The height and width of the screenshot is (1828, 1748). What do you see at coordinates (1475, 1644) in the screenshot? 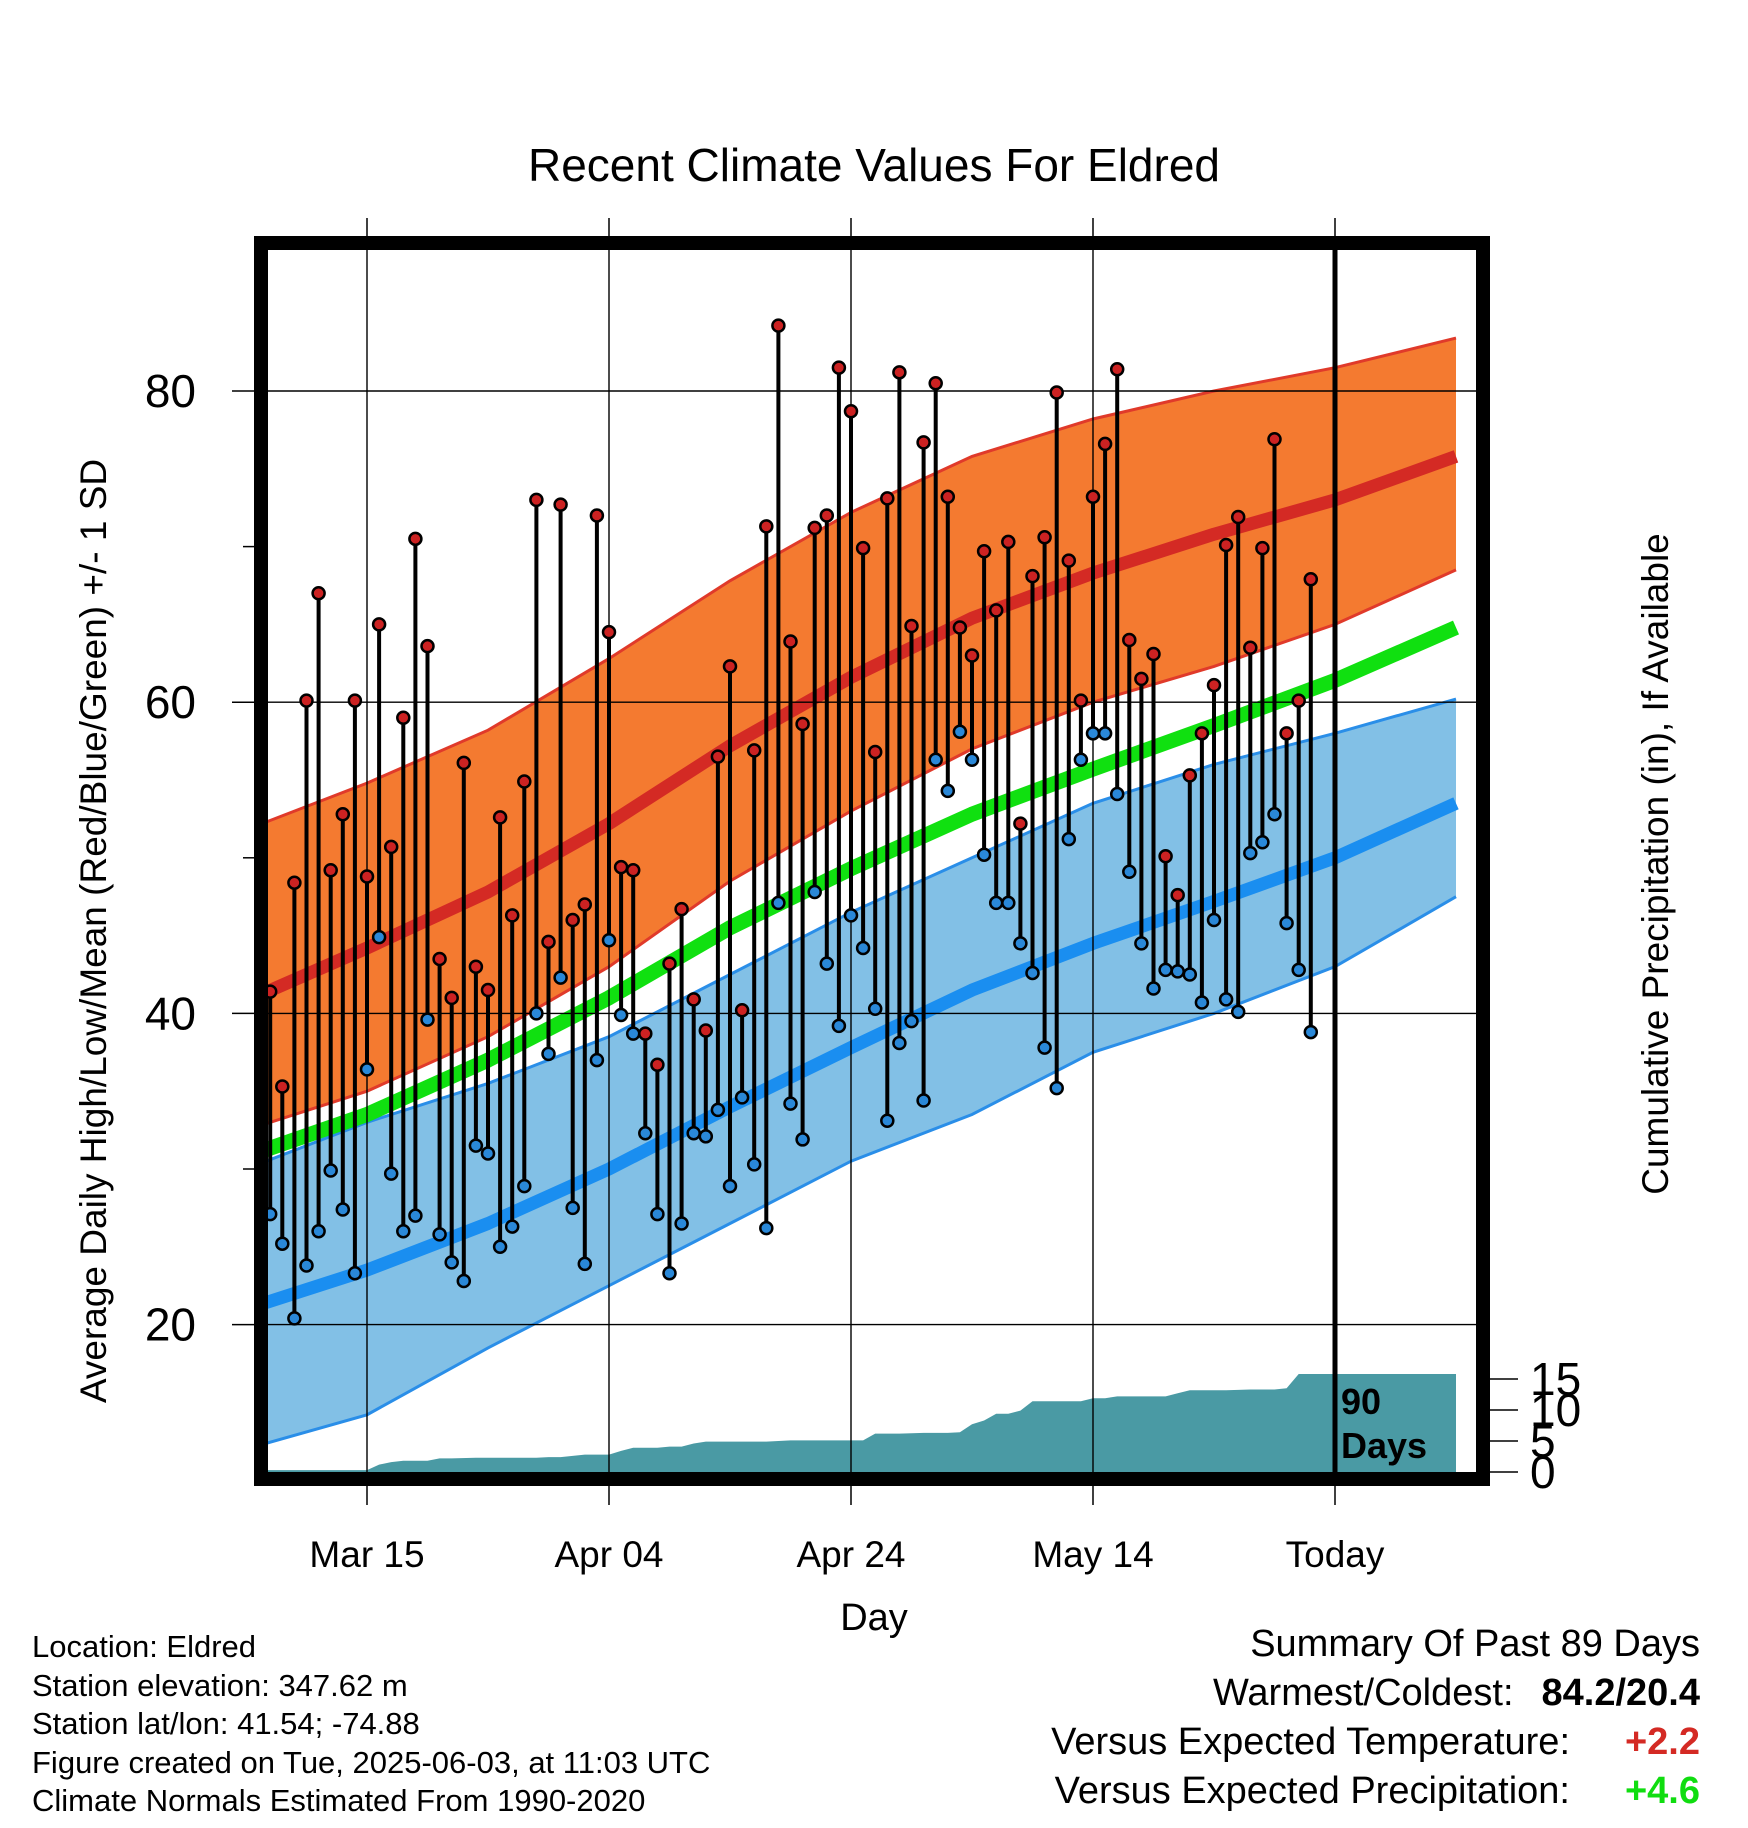
I see `summary-heading: Summary Of Past 89 Days` at bounding box center [1475, 1644].